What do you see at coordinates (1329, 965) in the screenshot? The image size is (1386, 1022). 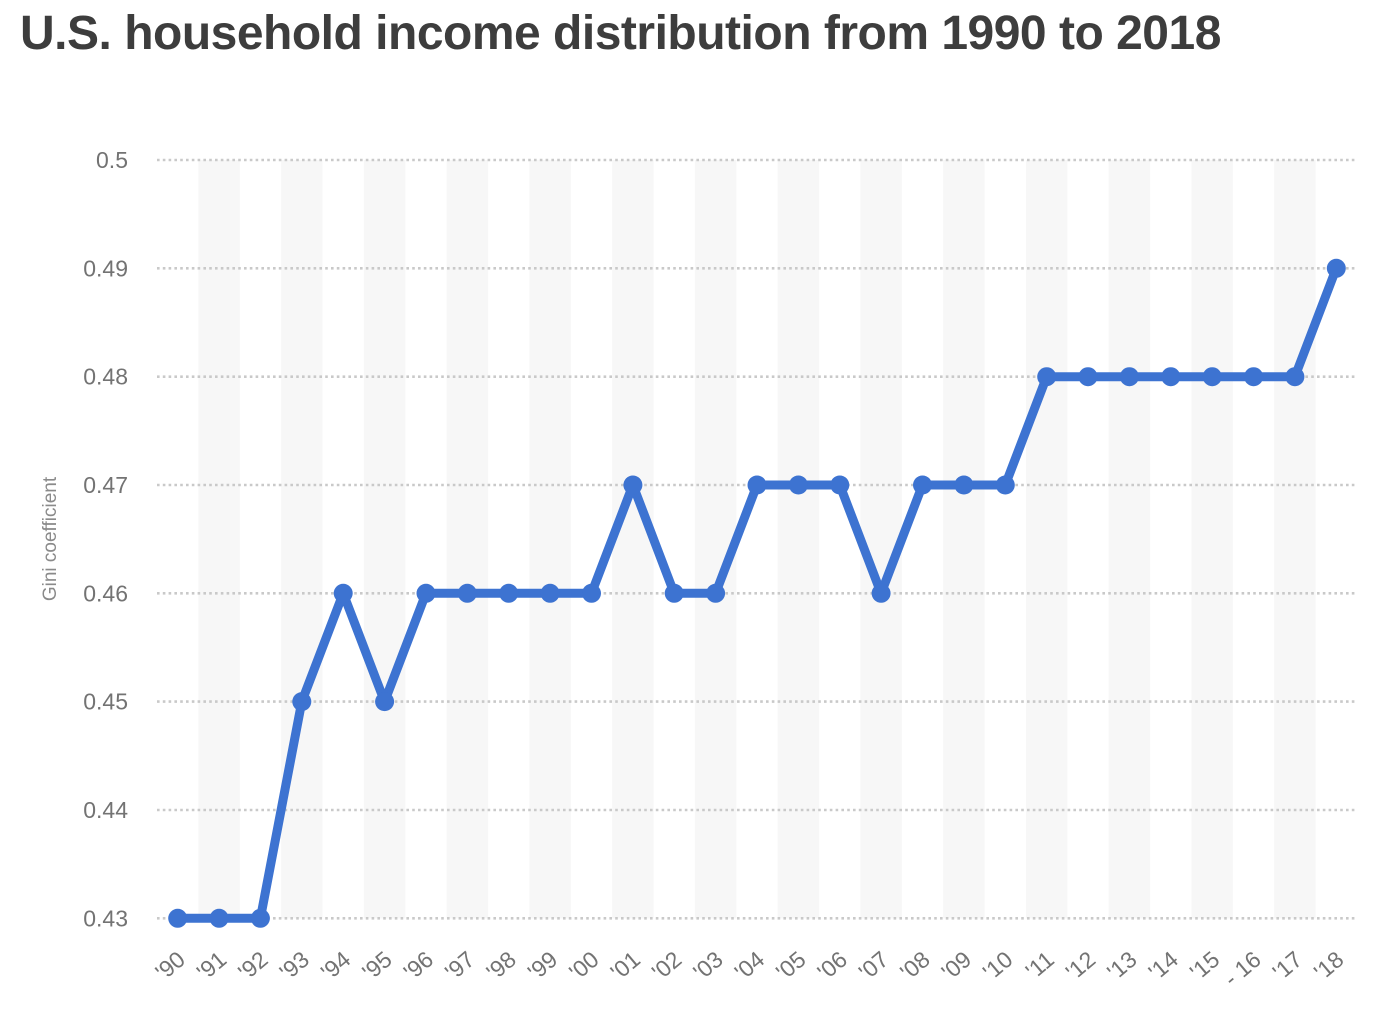 I see `x-tick-label: '18` at bounding box center [1329, 965].